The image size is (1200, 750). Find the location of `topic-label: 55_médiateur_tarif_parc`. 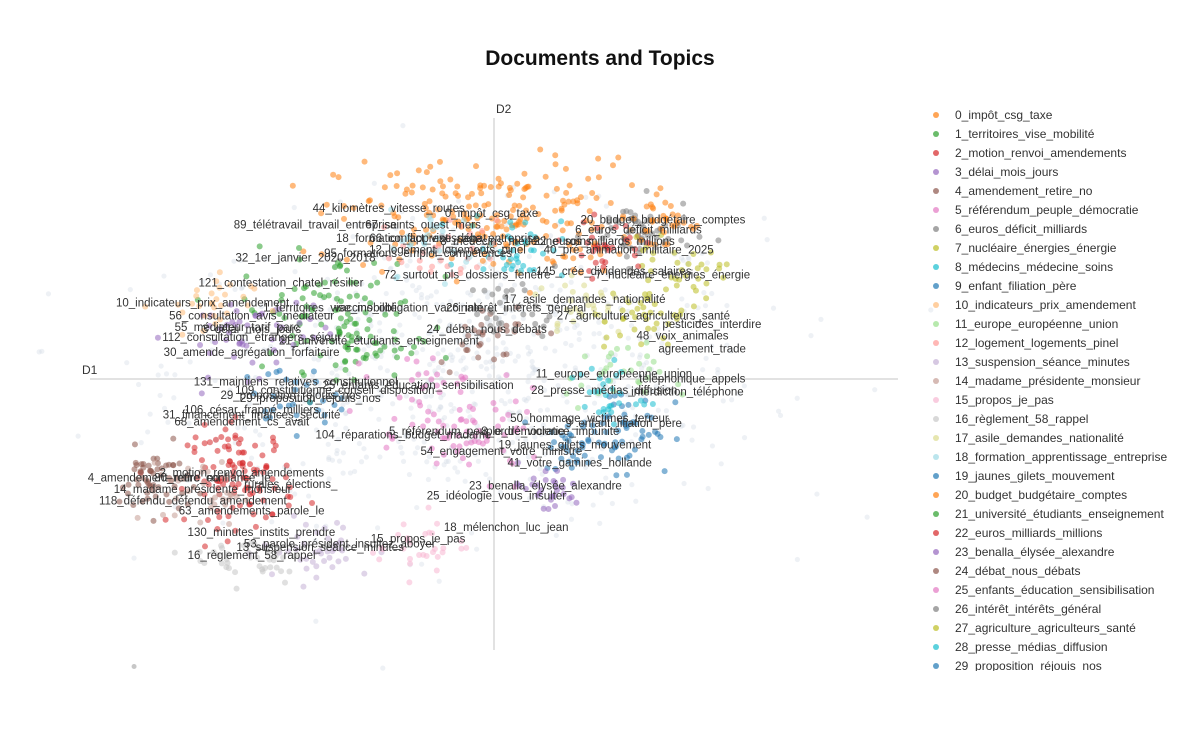

topic-label: 55_médiateur_tarif_parc is located at coordinates (237, 328).